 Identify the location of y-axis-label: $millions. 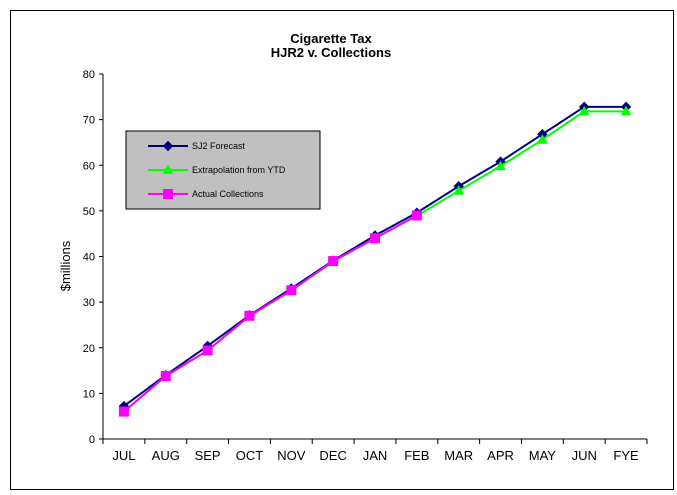
(65, 265).